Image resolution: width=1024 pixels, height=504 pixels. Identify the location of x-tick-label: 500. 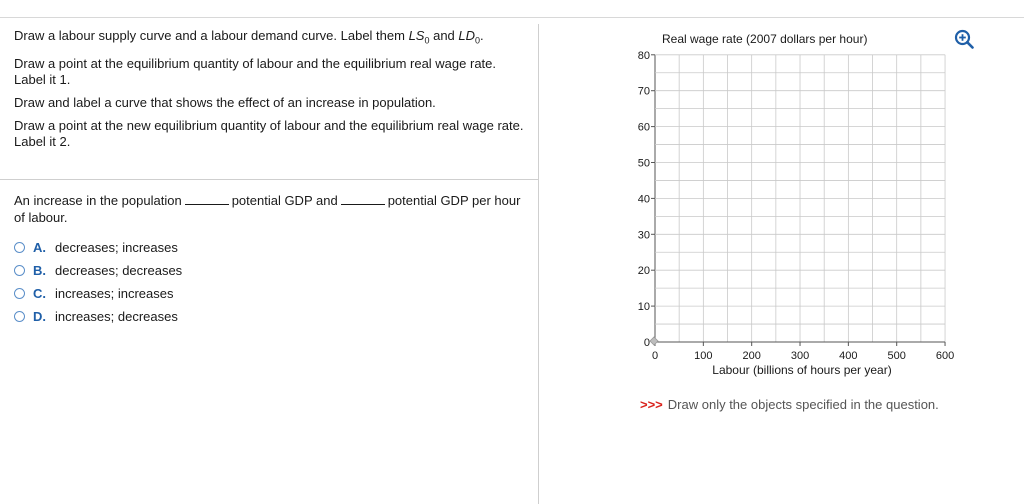
(897, 356).